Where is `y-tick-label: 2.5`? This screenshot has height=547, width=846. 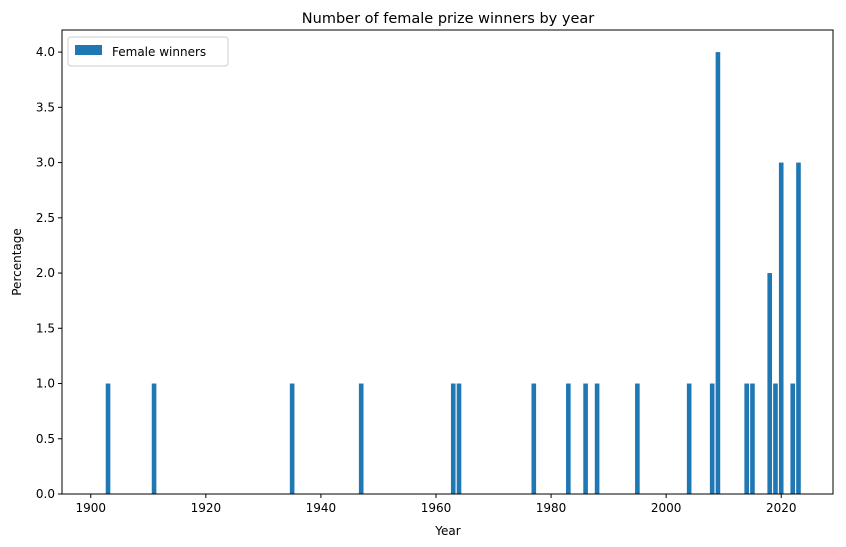
y-tick-label: 2.5 is located at coordinates (45, 218).